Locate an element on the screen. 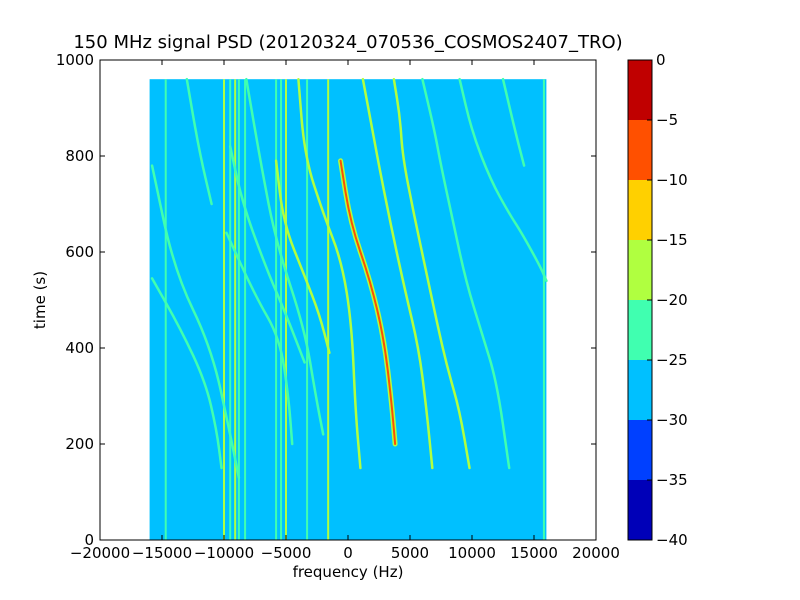  y-axis-label: time (s) is located at coordinates (40, 300).